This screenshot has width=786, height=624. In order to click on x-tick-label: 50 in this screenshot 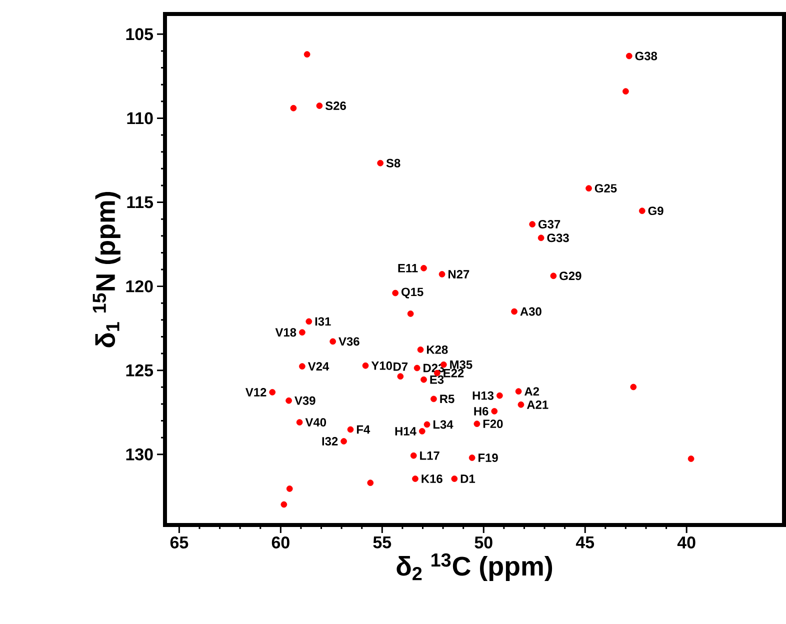, I will do `click(483, 542)`.